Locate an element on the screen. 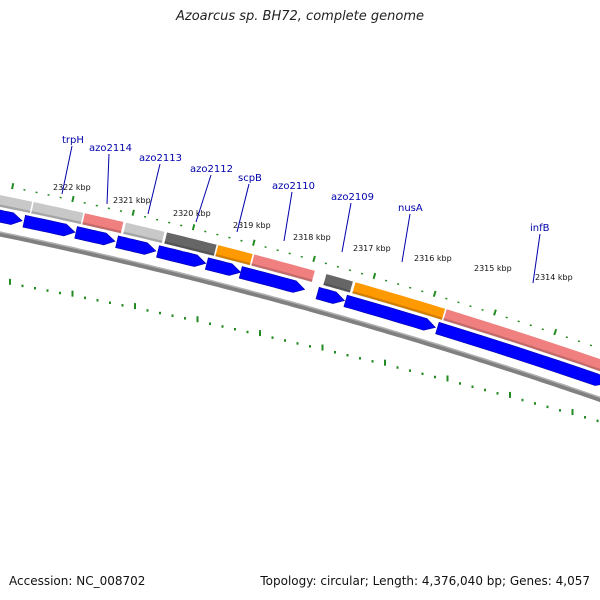 The height and width of the screenshot is (600, 600). gene-label: trpH is located at coordinates (73, 140).